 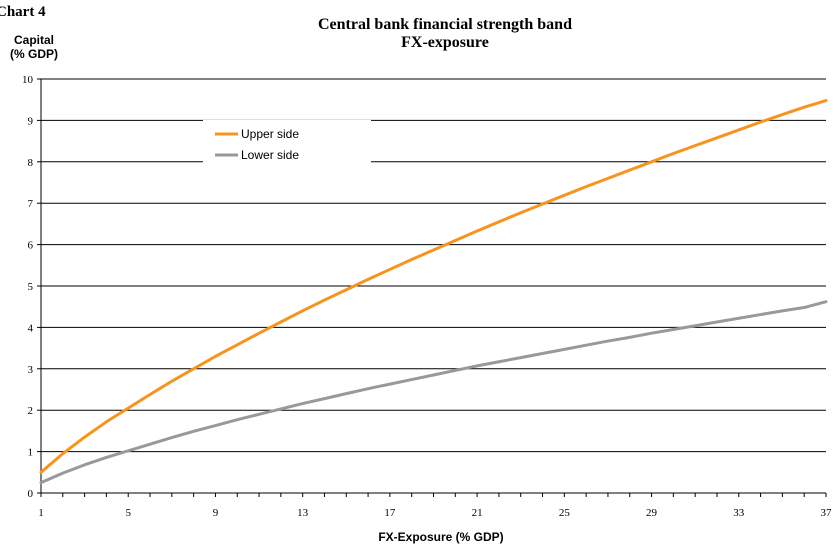 I want to click on chart-number-label: Chart 4, so click(x=23, y=12).